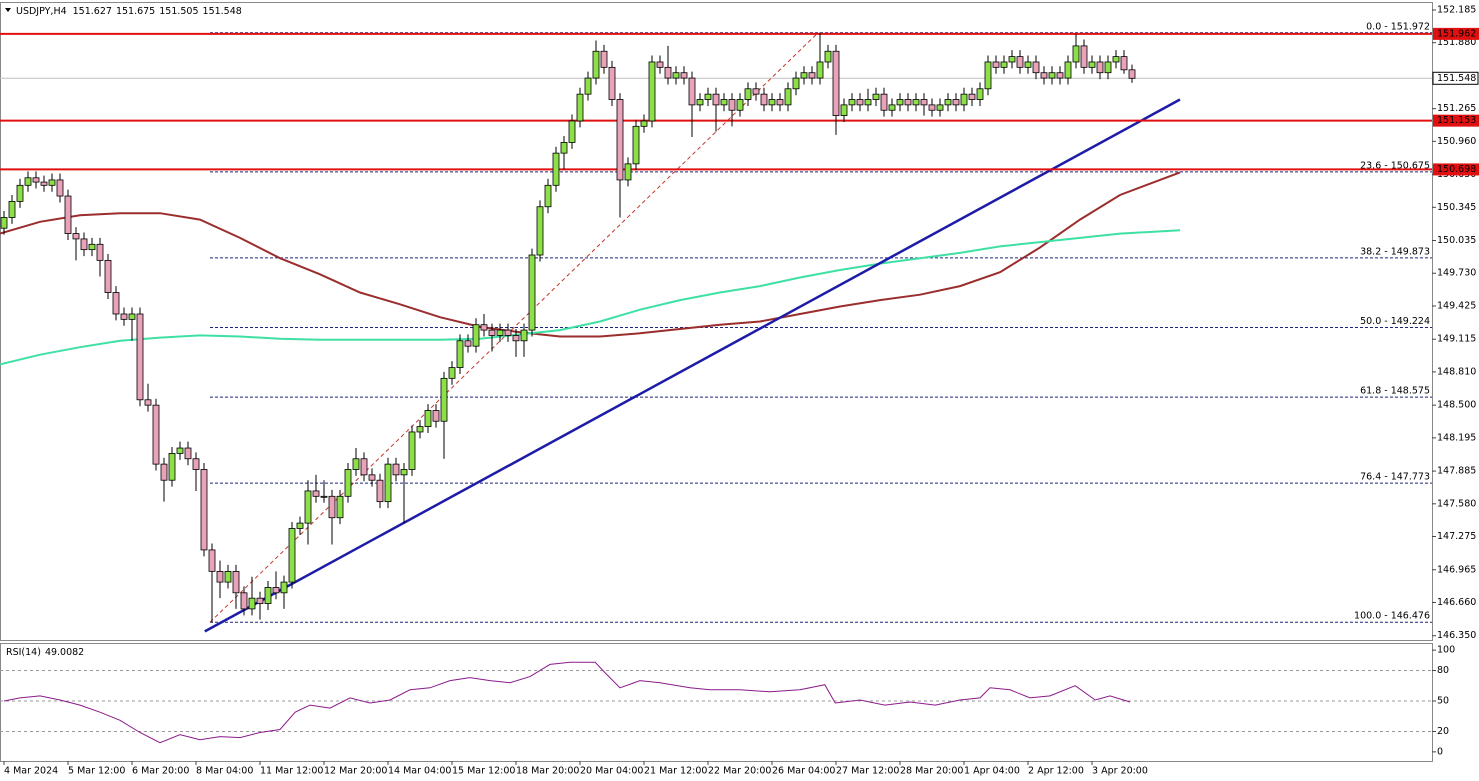  What do you see at coordinates (1456, 273) in the screenshot?
I see `y-tick-label: 149.730` at bounding box center [1456, 273].